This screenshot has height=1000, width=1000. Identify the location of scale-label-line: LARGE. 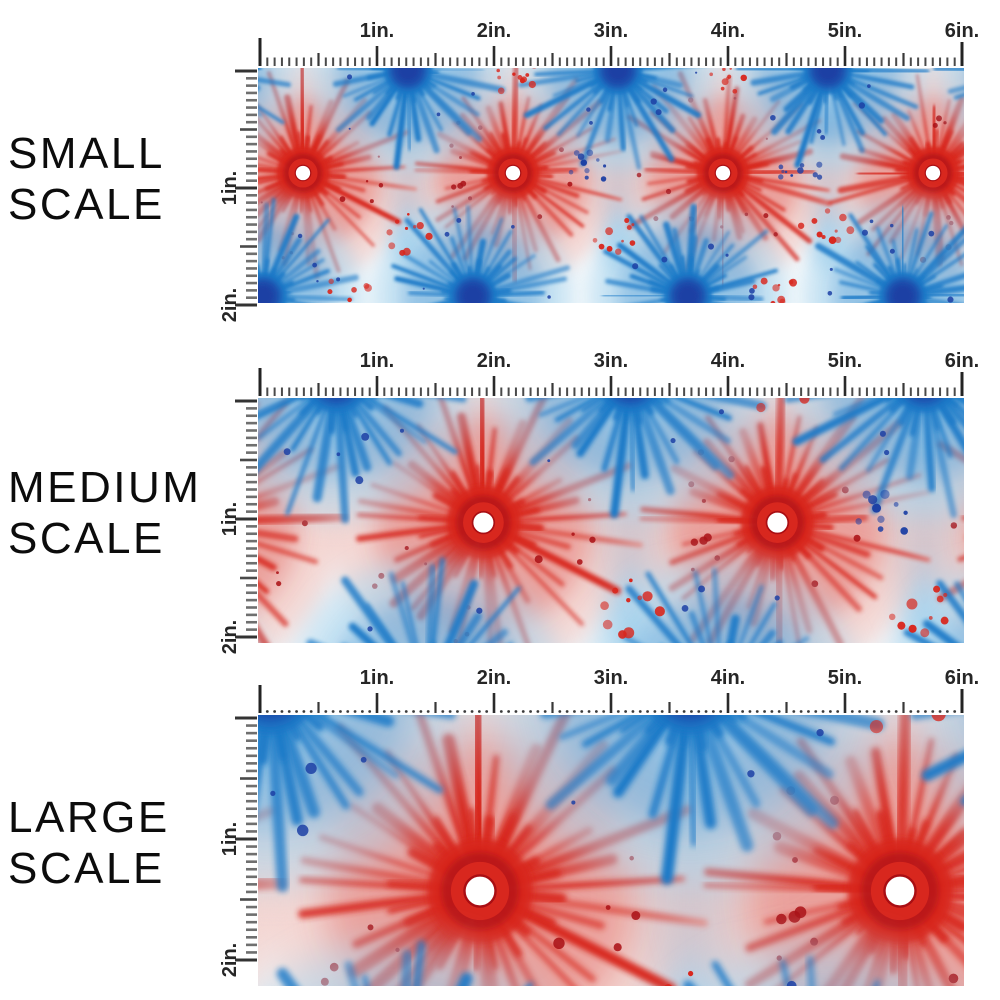
(89, 817).